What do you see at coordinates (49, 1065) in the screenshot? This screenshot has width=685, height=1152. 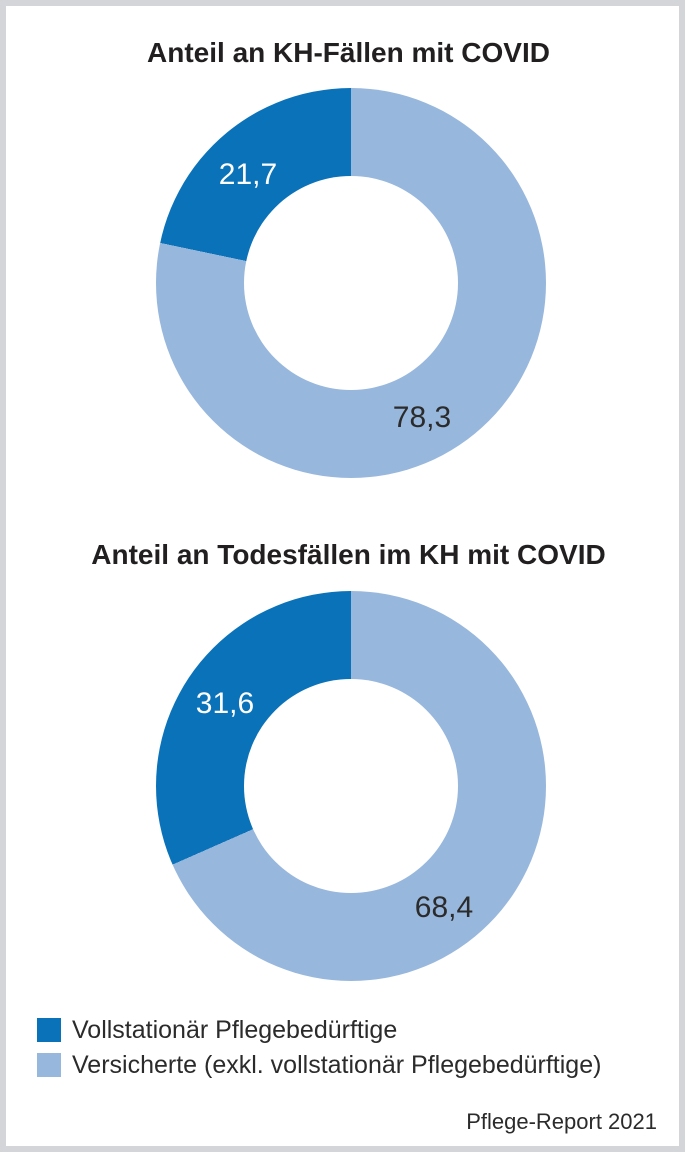 I see `legend-swatch-light-blue` at bounding box center [49, 1065].